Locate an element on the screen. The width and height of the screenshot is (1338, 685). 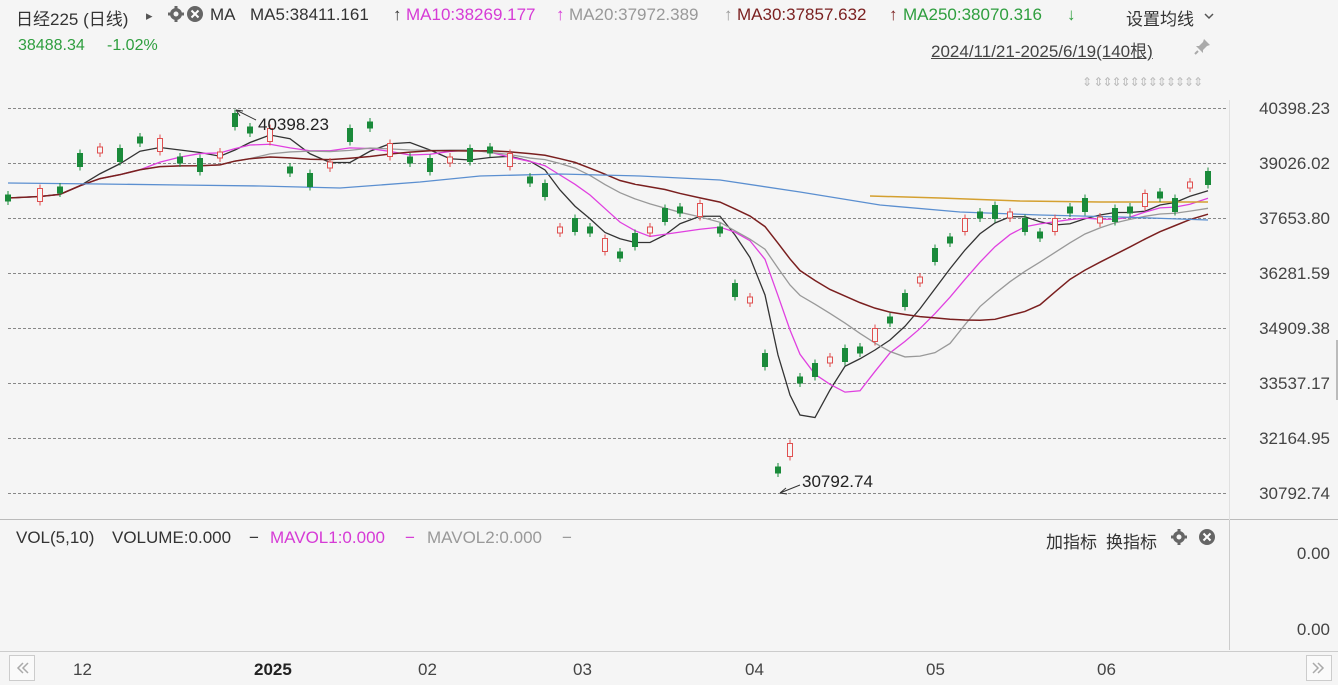
volume-value: VOLUME:0.000 is located at coordinates (172, 537).